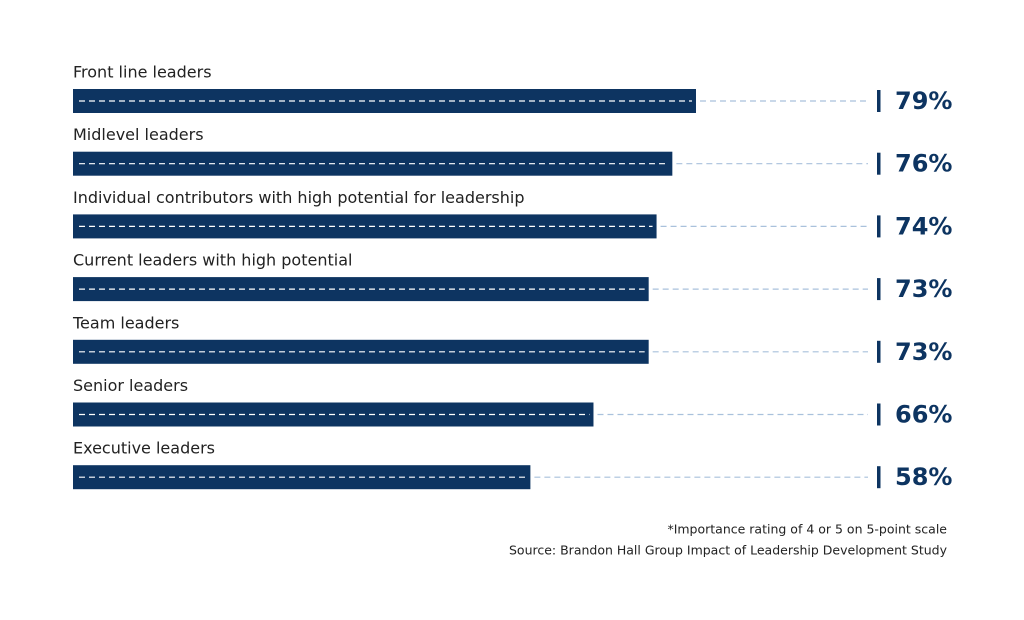 This screenshot has height=620, width=1024. I want to click on category-label: Executive leaders, so click(144, 448).